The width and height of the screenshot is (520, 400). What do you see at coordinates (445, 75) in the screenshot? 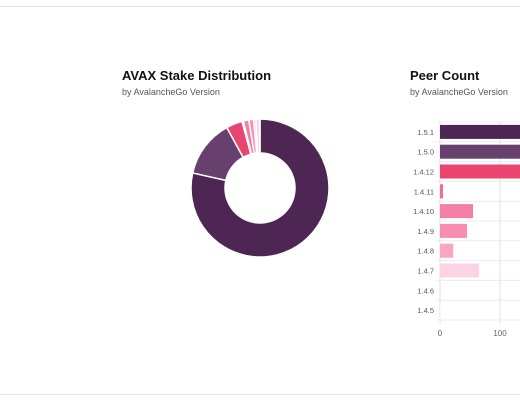
I see `peer-chart-title: Peer Count` at bounding box center [445, 75].